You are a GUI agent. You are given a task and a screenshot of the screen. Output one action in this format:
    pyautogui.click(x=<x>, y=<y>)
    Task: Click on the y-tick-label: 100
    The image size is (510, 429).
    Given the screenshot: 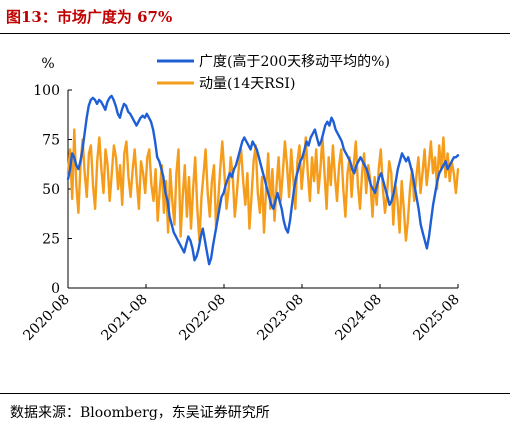 What is the action you would take?
    pyautogui.click(x=46, y=91)
    